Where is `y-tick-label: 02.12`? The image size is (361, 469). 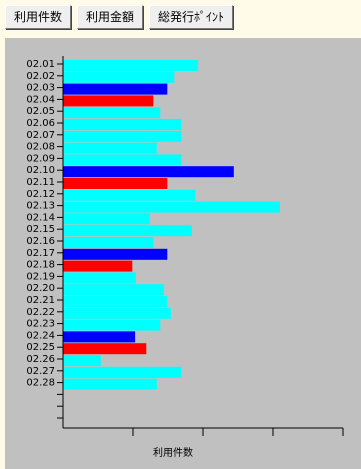
y-tick-label: 02.12 is located at coordinates (40, 194).